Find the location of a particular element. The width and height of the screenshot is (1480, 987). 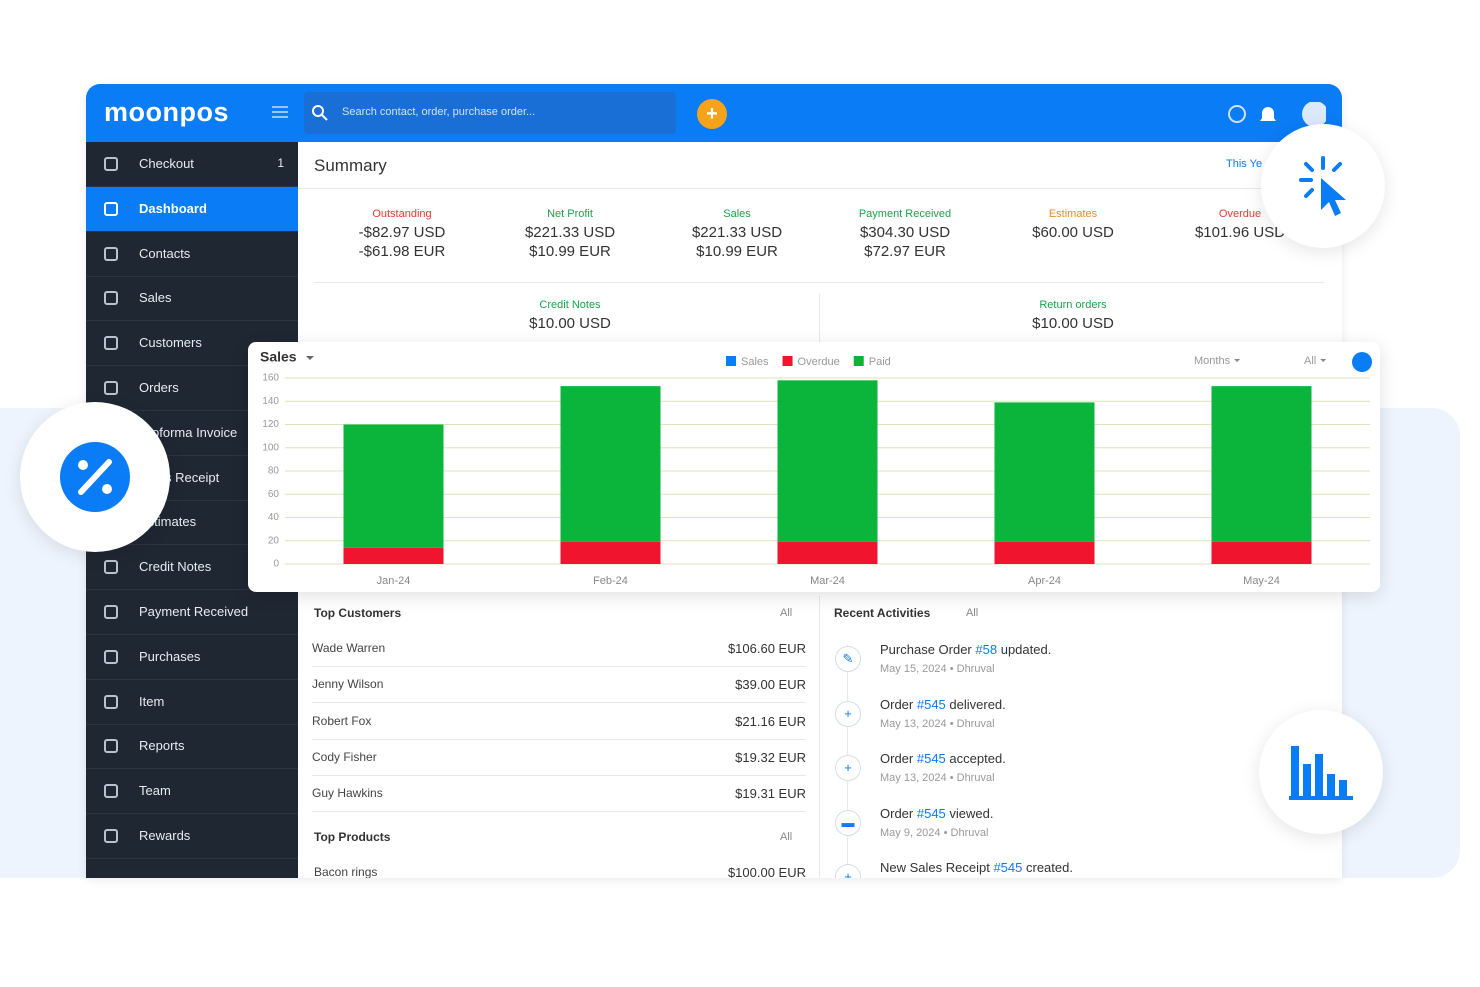

chart-type-icon is located at coordinates (1362, 362).